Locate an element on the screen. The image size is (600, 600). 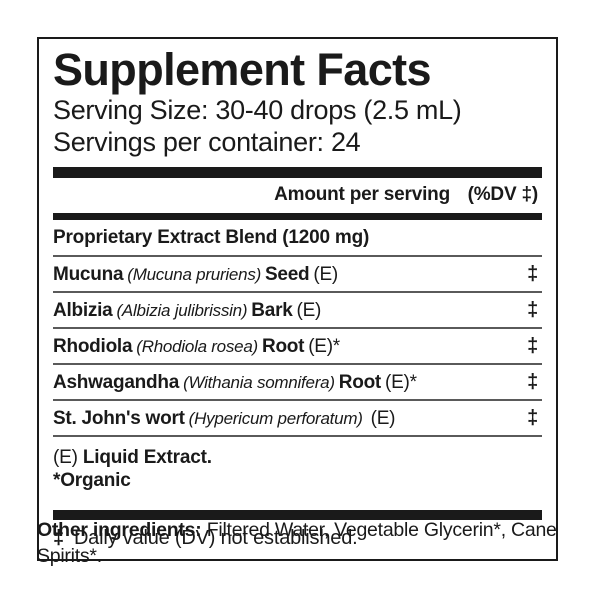
organic-note: *Organic is located at coordinates (92, 481).